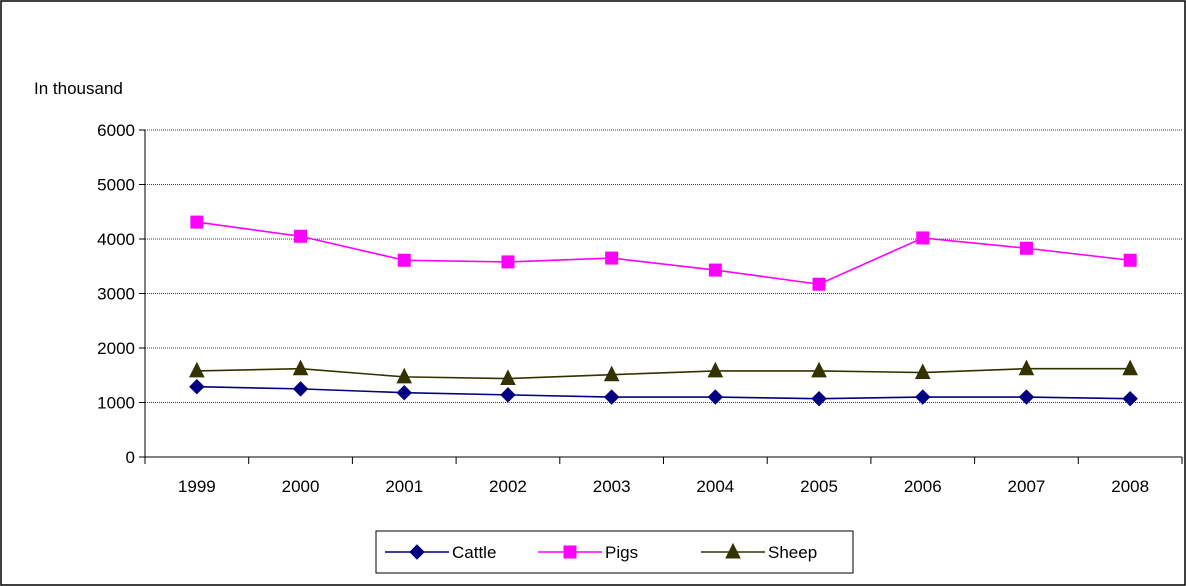 The width and height of the screenshot is (1186, 586). Describe the element at coordinates (508, 486) in the screenshot. I see `x-tick-label: 2002` at that location.